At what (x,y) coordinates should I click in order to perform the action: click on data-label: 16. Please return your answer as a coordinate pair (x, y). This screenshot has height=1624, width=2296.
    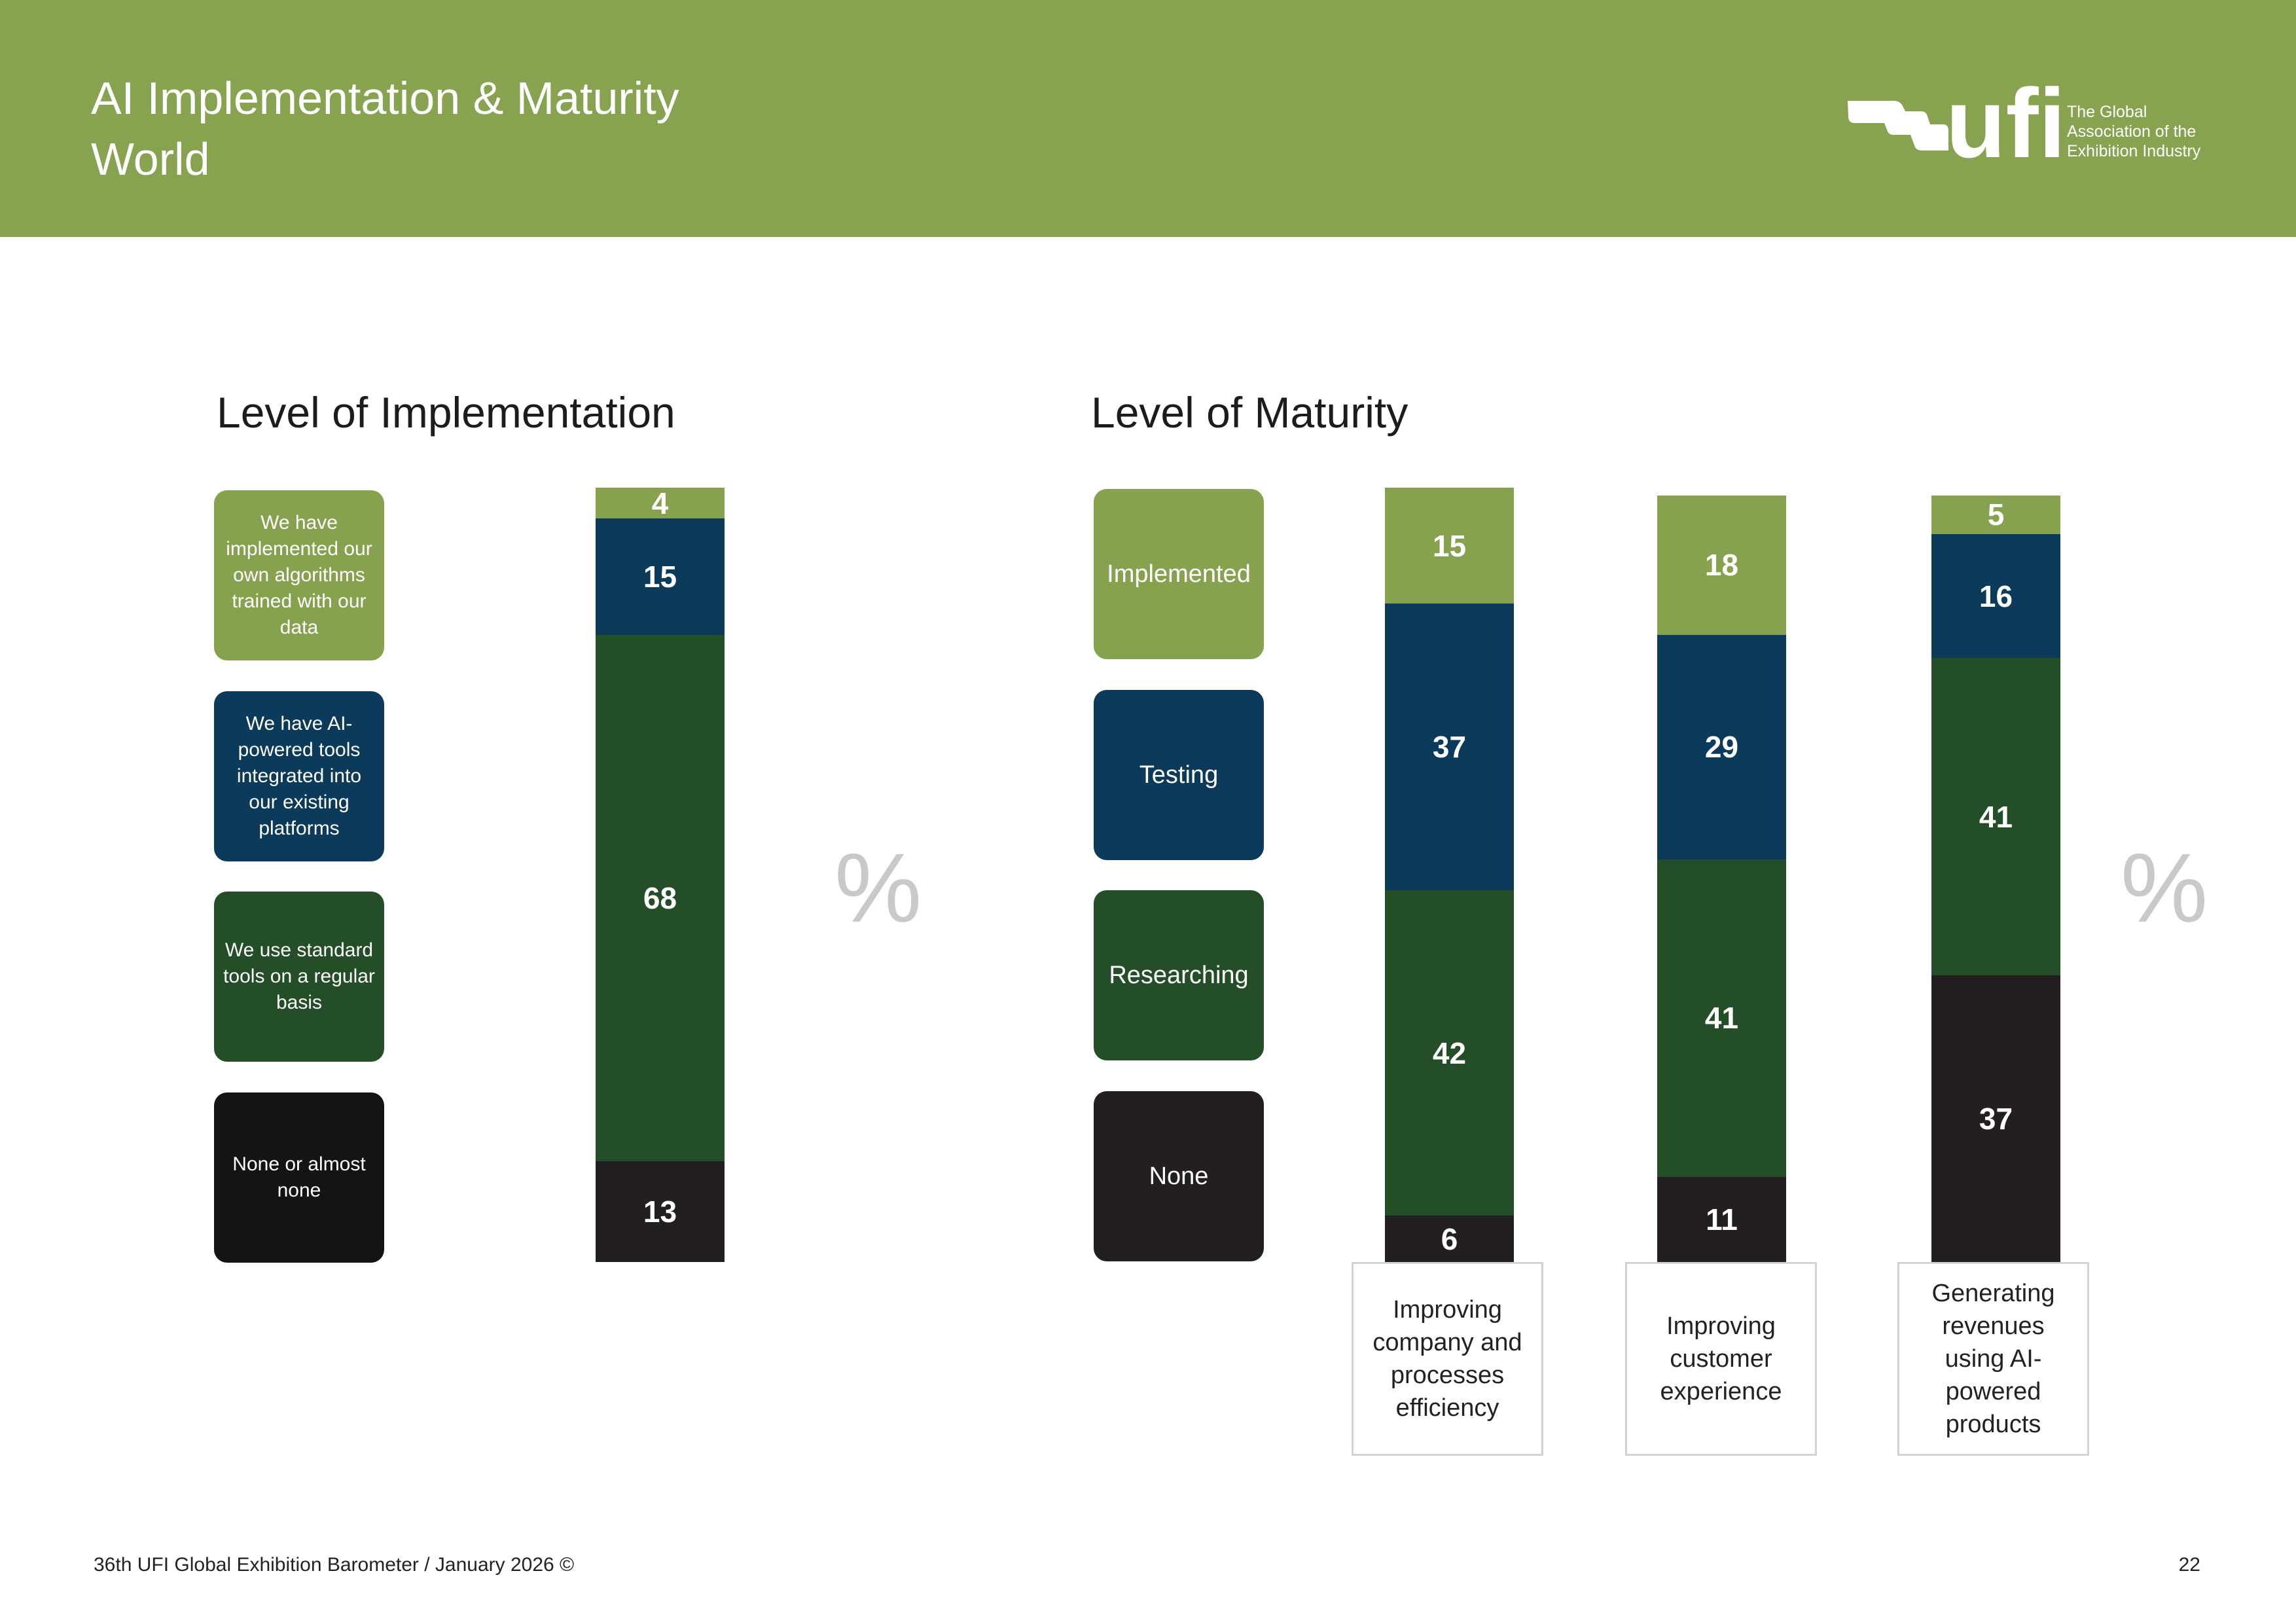
    Looking at the image, I should click on (1996, 596).